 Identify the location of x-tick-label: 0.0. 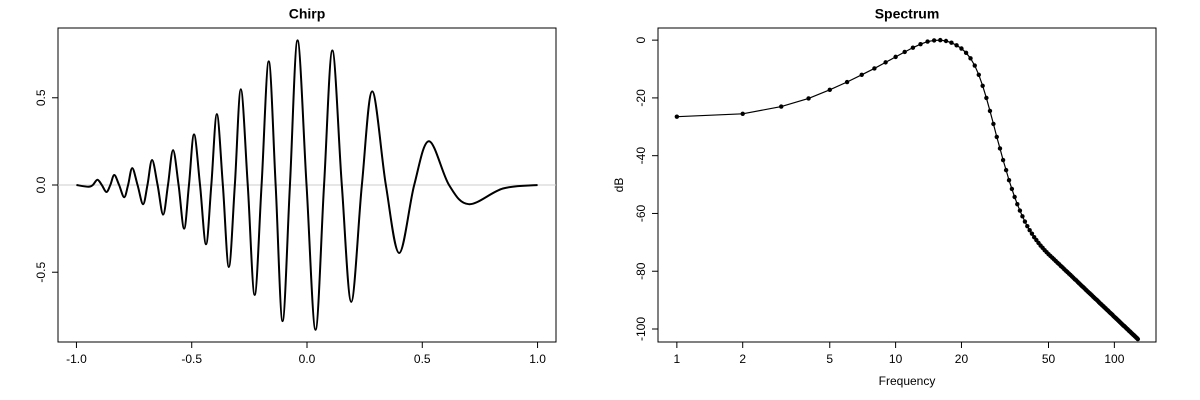
(307, 359).